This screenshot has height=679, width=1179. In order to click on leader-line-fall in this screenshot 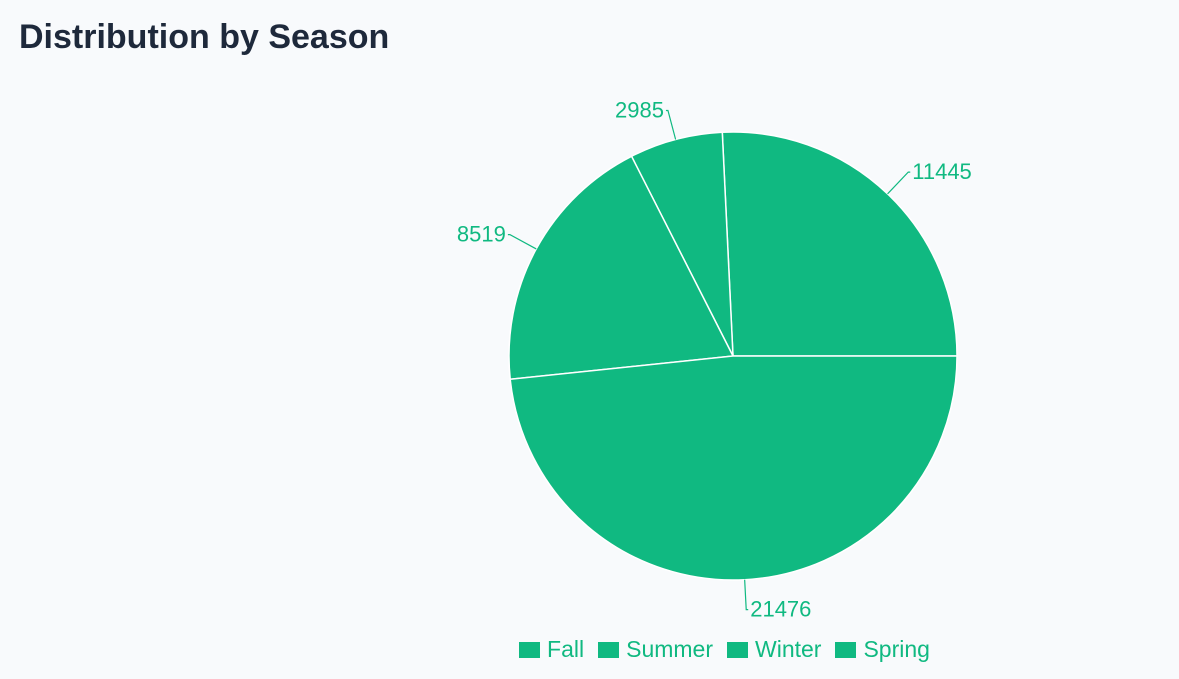, I will do `click(899, 183)`.